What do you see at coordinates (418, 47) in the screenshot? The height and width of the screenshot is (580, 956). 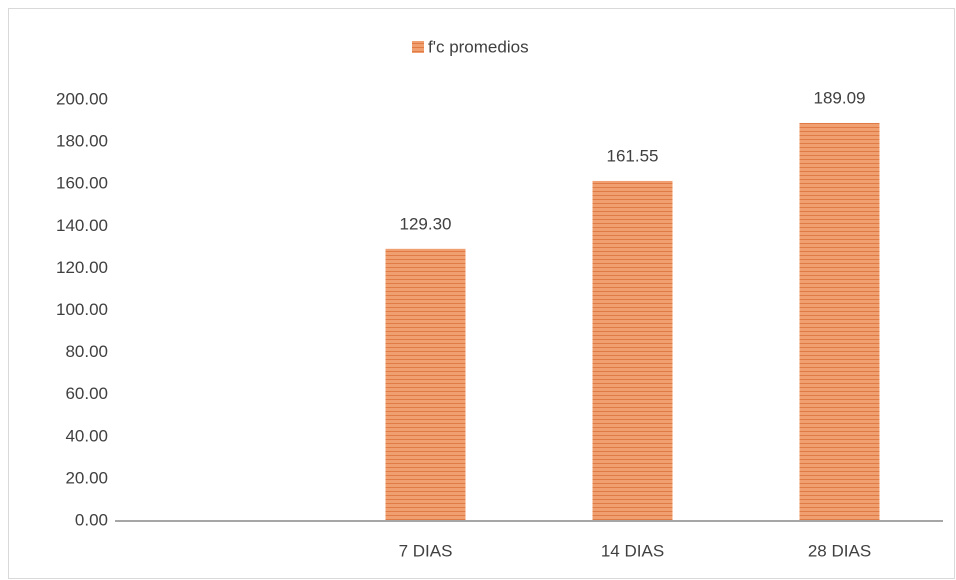 I see `legend-swatch` at bounding box center [418, 47].